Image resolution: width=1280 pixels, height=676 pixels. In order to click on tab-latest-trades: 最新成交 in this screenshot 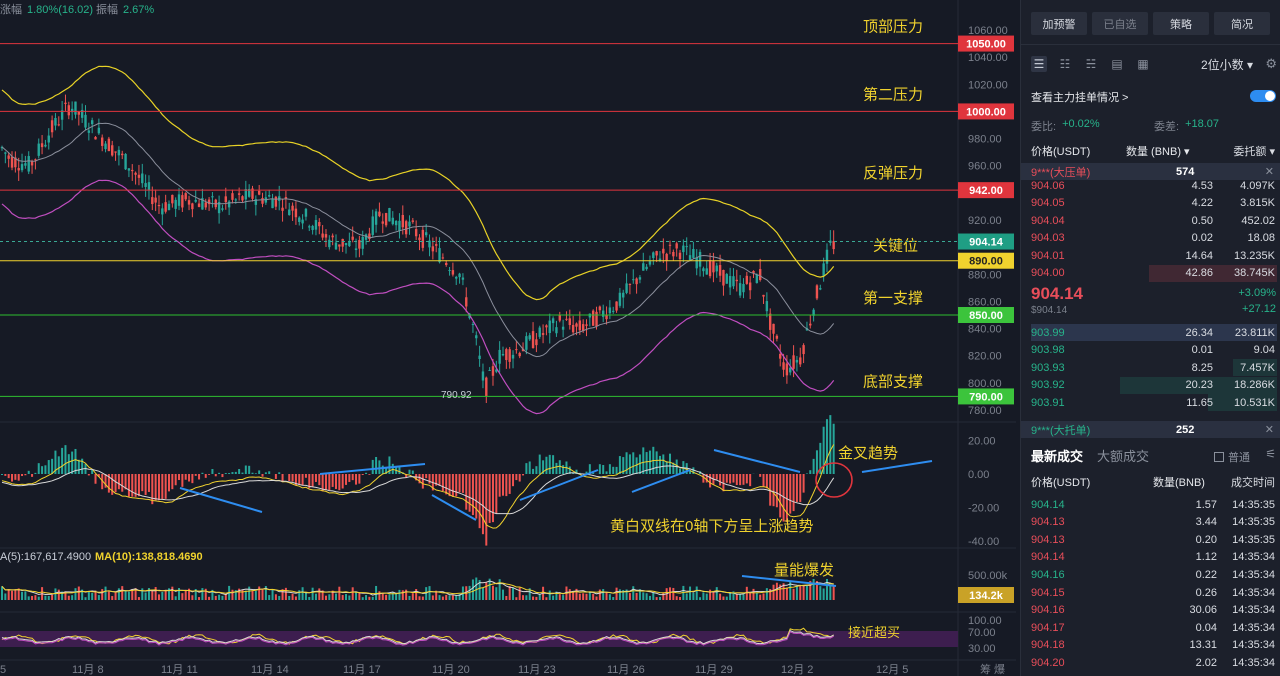, I will do `click(1057, 456)`.